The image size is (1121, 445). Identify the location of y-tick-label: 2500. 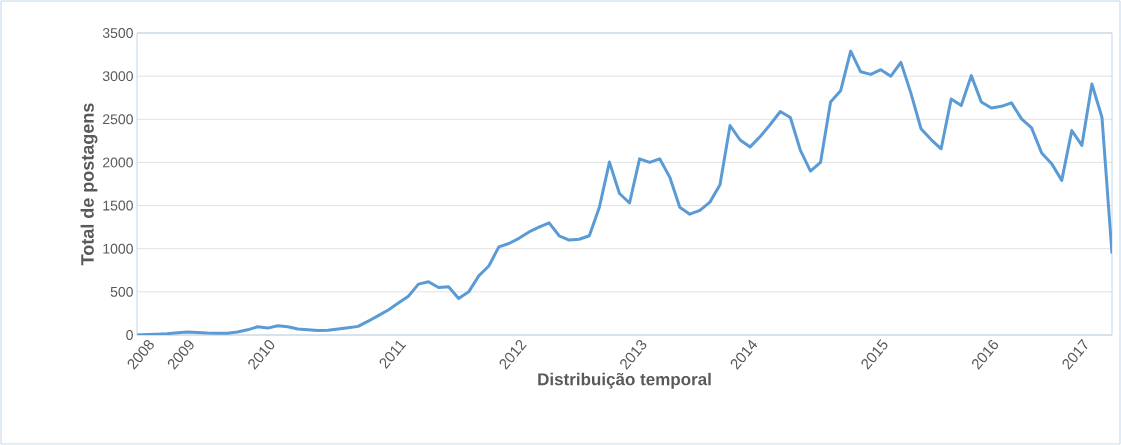
(118, 119).